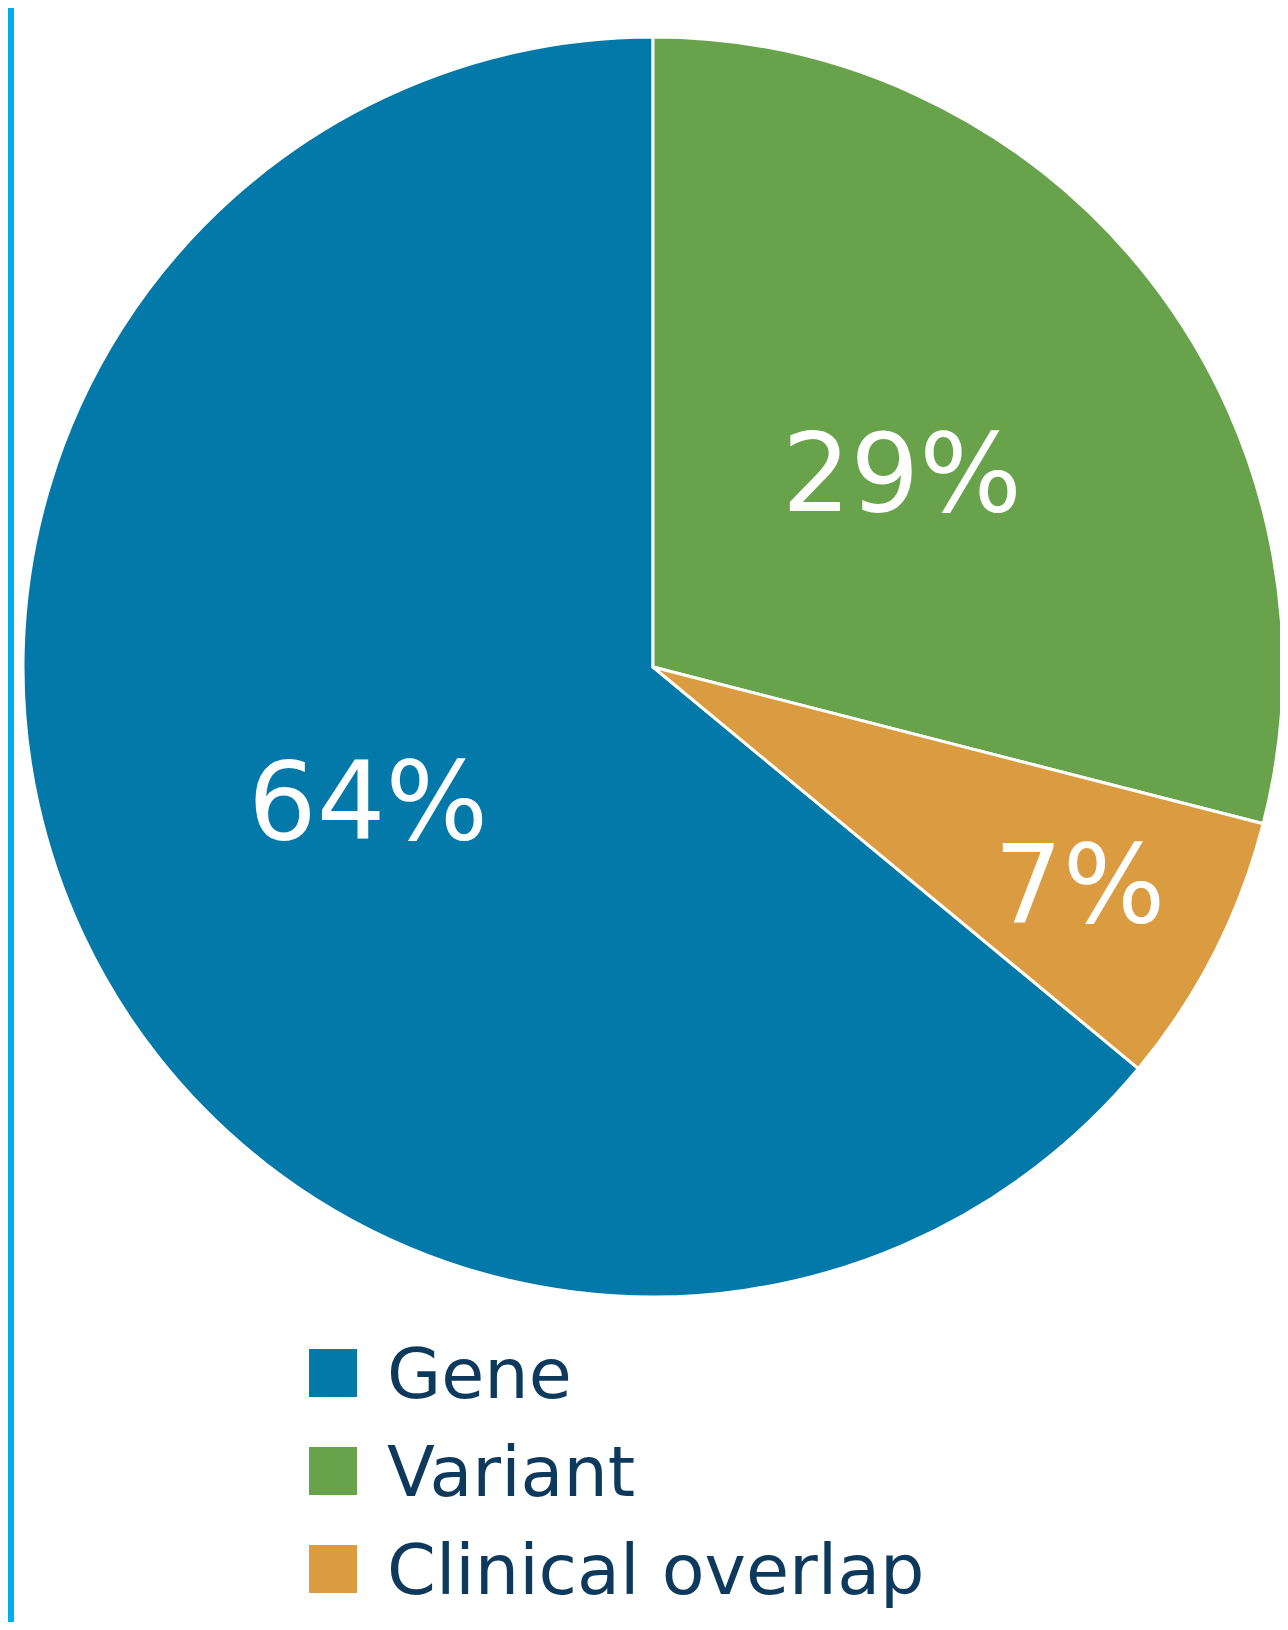 This screenshot has height=1630, width=1288. What do you see at coordinates (901, 474) in the screenshot?
I see `data-label: 29%` at bounding box center [901, 474].